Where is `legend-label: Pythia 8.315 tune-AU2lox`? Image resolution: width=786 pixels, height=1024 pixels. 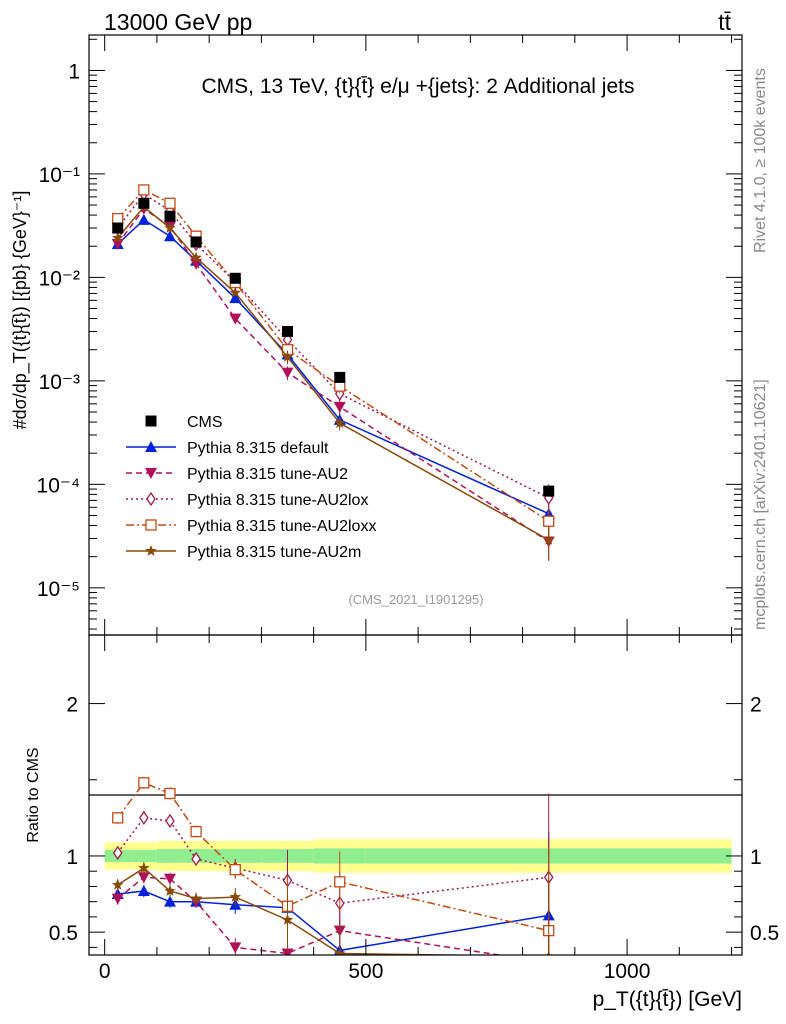 legend-label: Pythia 8.315 tune-AU2lox is located at coordinates (277, 500).